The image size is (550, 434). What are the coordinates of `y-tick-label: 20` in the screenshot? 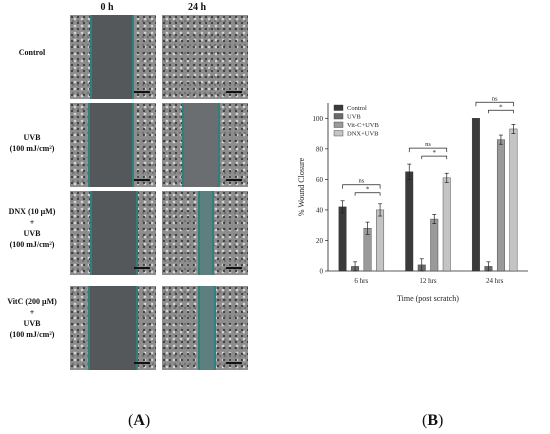 It's located at (320, 241).